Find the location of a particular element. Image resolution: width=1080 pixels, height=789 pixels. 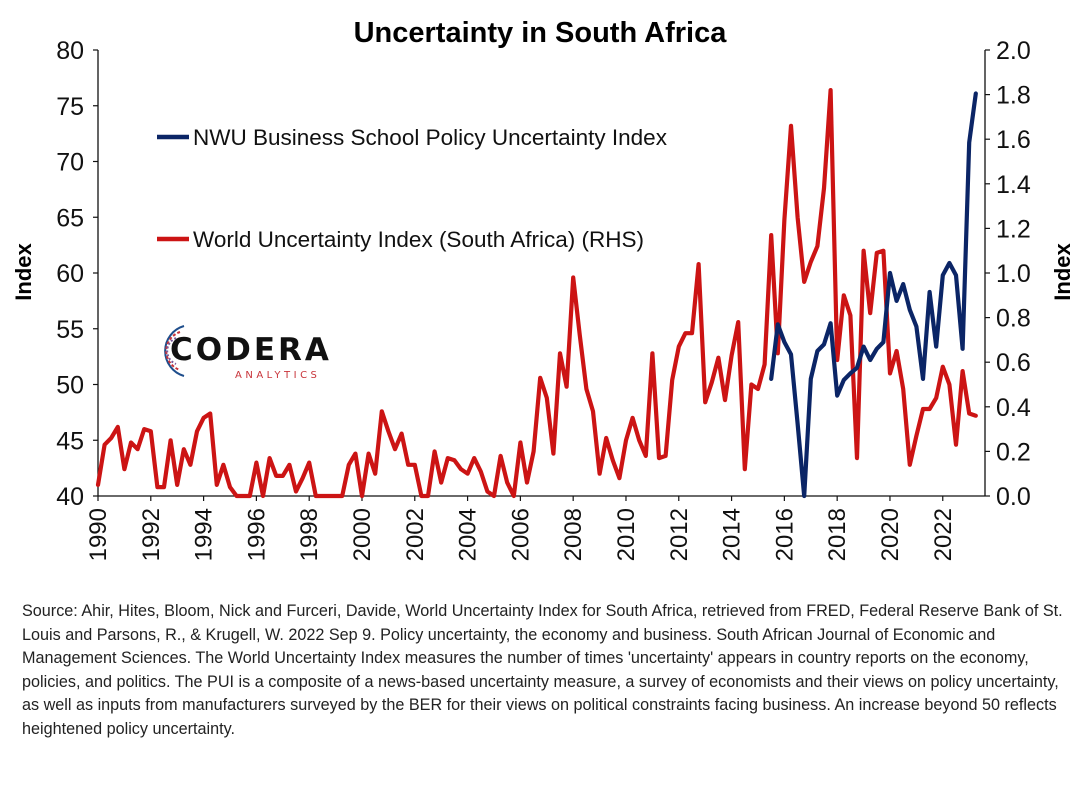

x-tick-label: 2012 is located at coordinates (679, 534).